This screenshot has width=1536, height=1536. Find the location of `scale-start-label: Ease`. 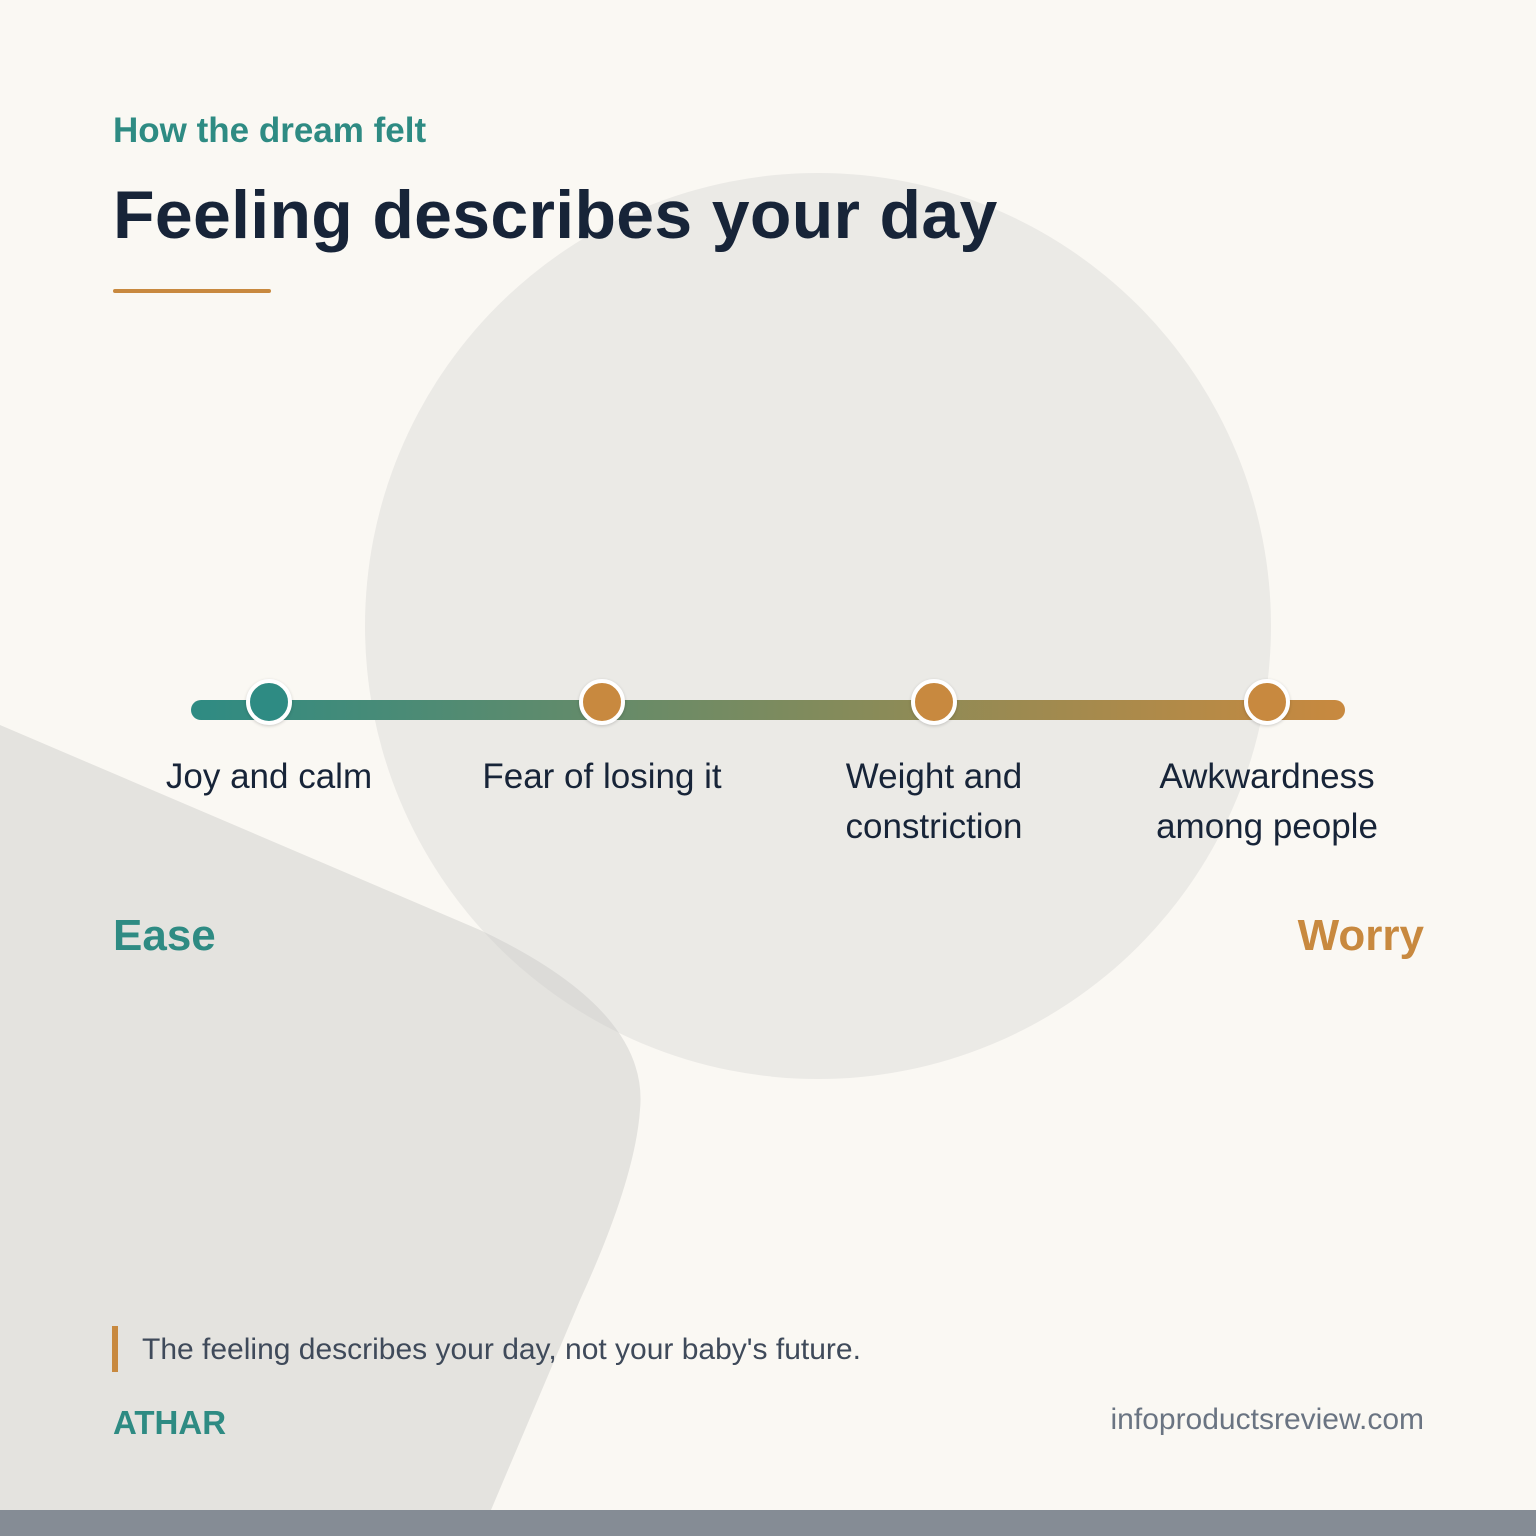

scale-start-label: Ease is located at coordinates (164, 935).